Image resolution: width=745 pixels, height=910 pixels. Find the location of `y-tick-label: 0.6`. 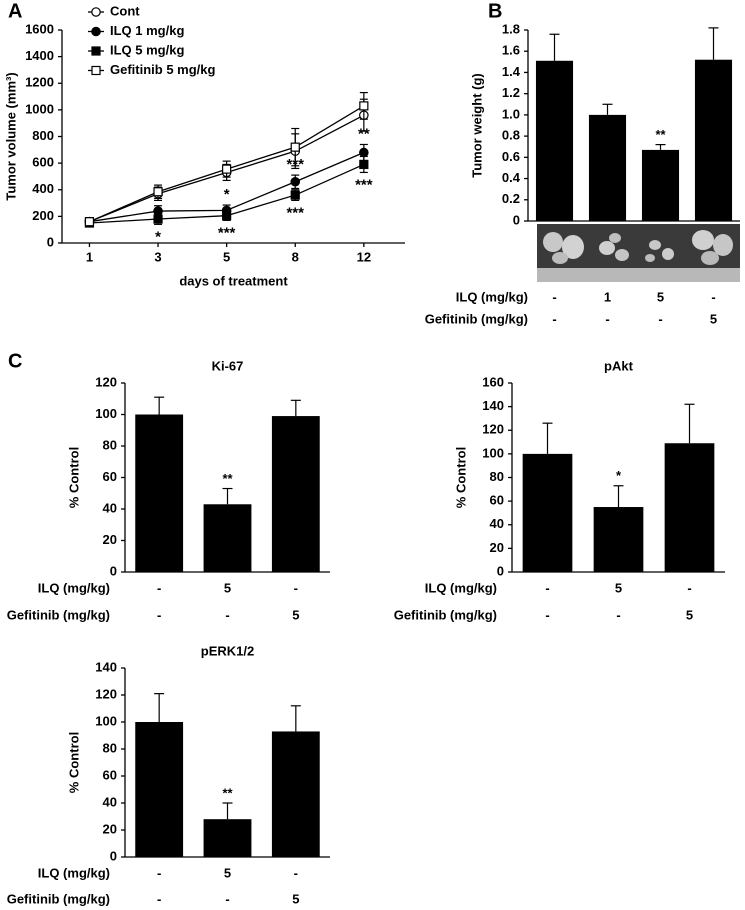

y-tick-label: 0.6 is located at coordinates (511, 156).